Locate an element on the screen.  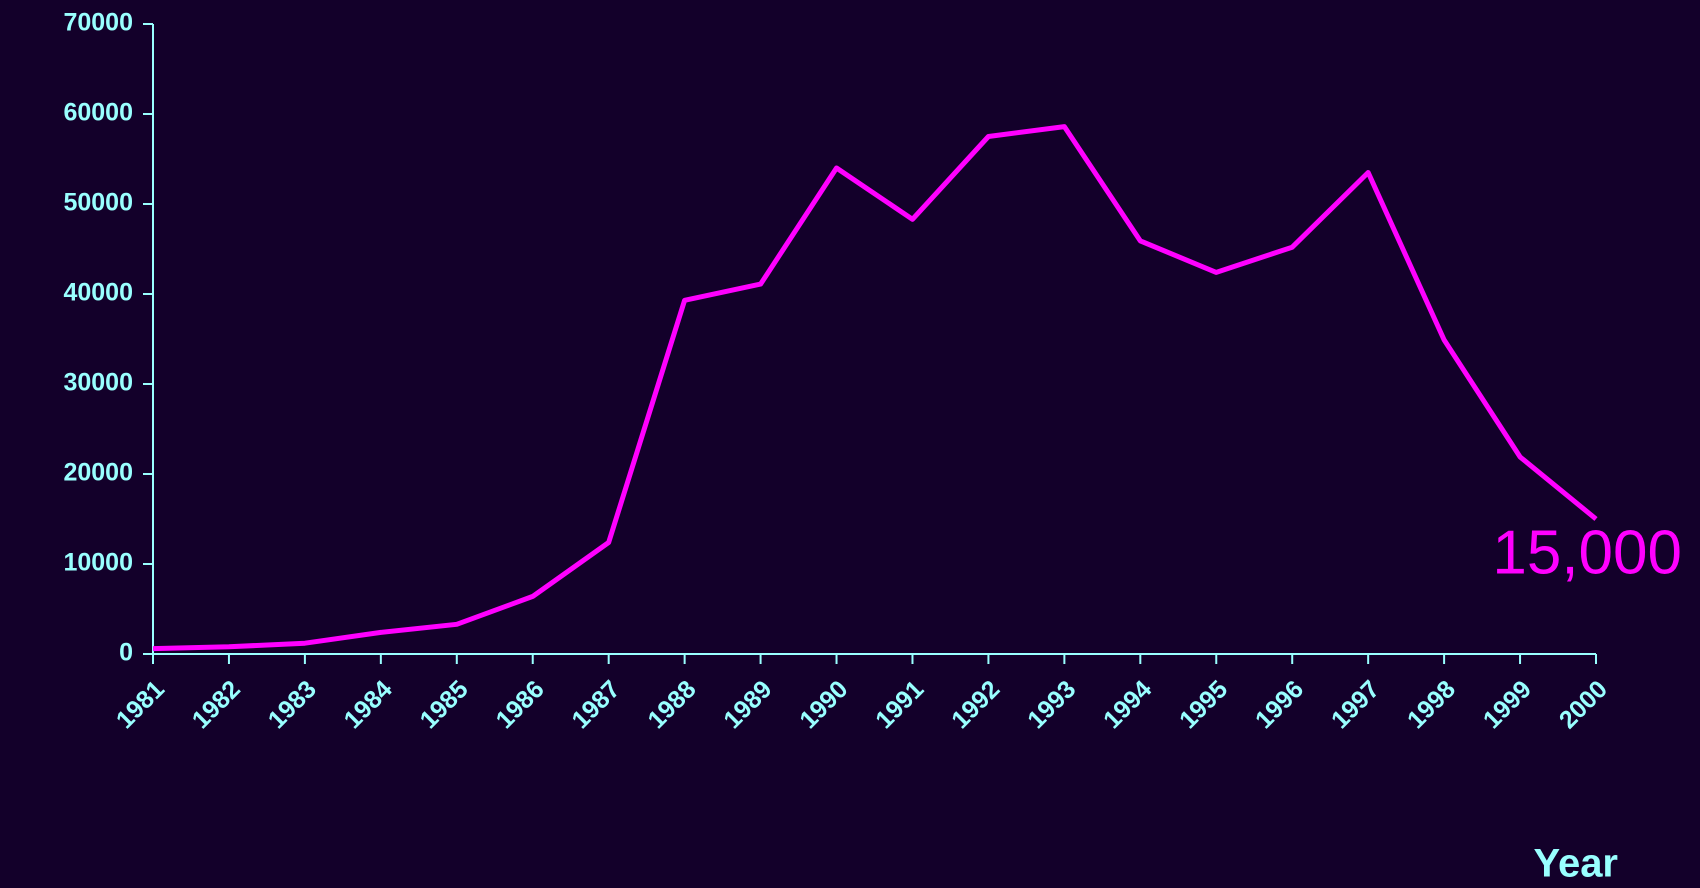
value-label: 15,000 is located at coordinates (1587, 552).